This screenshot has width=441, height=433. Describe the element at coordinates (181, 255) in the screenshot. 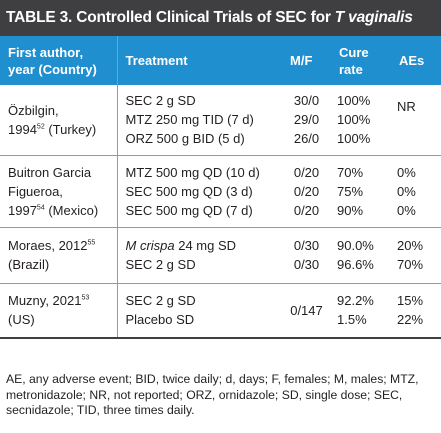

I see `treatment-cell: M crispa 24 mg SD SEC 2 g SD` at that location.